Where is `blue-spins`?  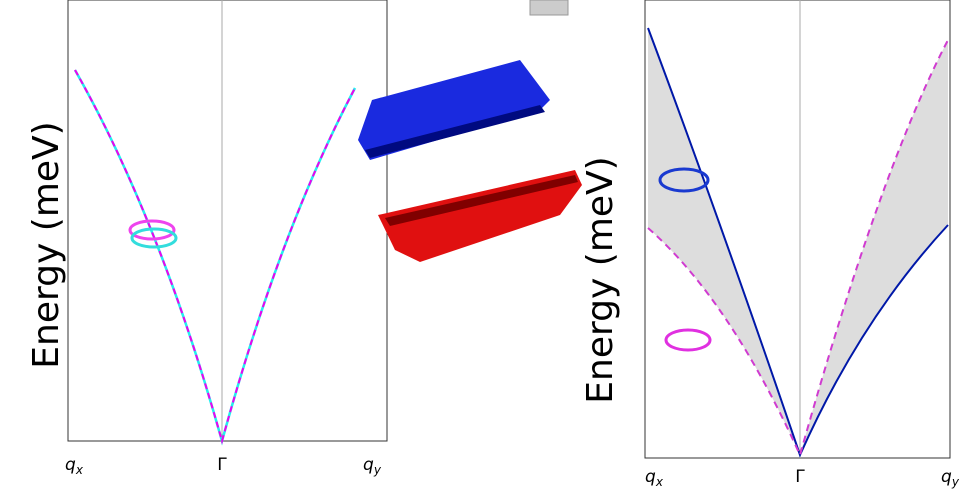 blue-spins is located at coordinates (454, 110).